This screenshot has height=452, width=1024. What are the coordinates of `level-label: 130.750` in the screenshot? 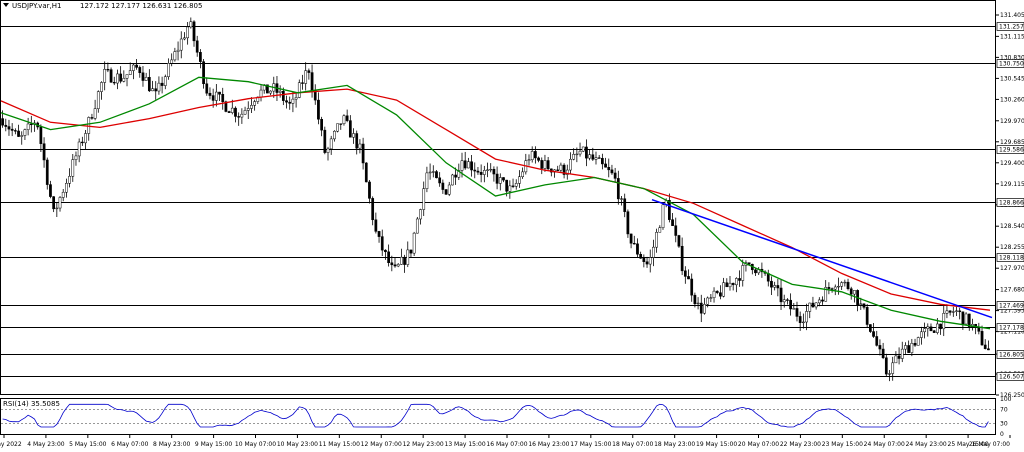 It's located at (1011, 64).